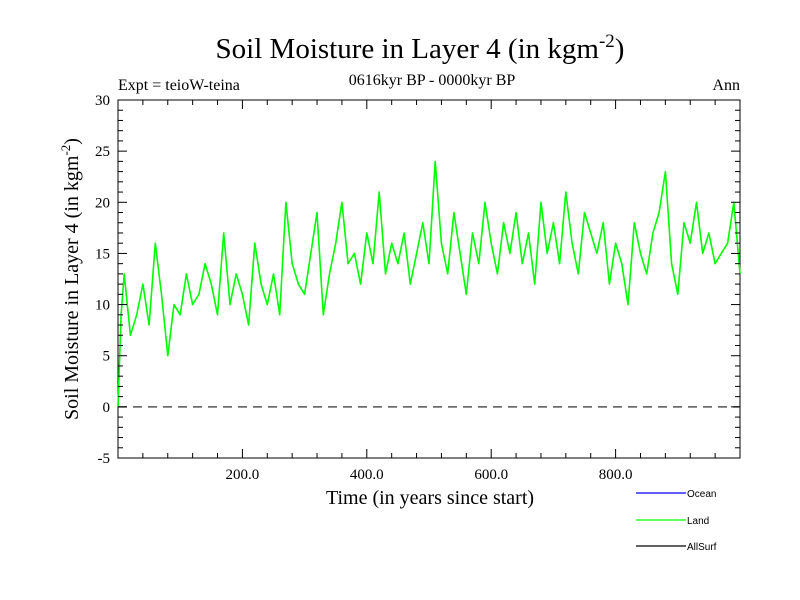 The image size is (800, 600). Describe the element at coordinates (367, 475) in the screenshot. I see `x-tick-label: 400.0` at that location.